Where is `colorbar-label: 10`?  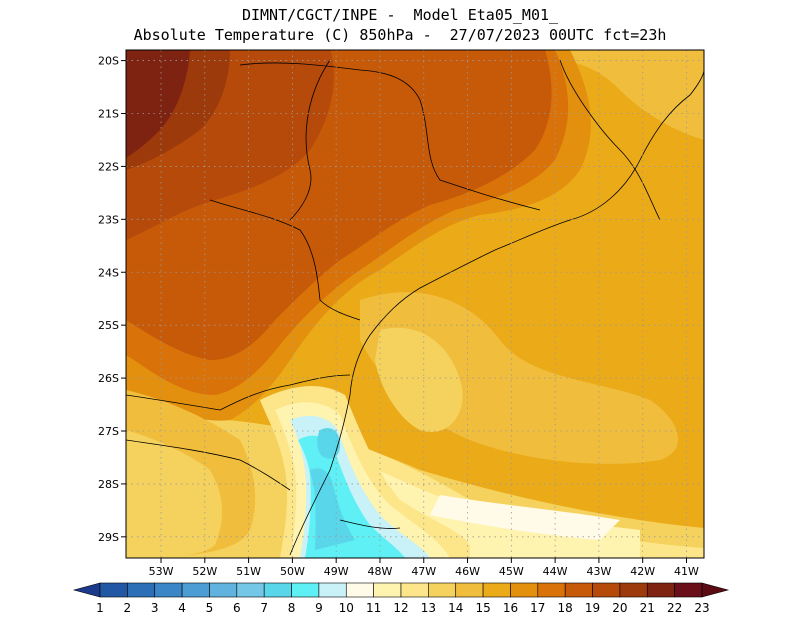 colorbar-label: 10 is located at coordinates (346, 608).